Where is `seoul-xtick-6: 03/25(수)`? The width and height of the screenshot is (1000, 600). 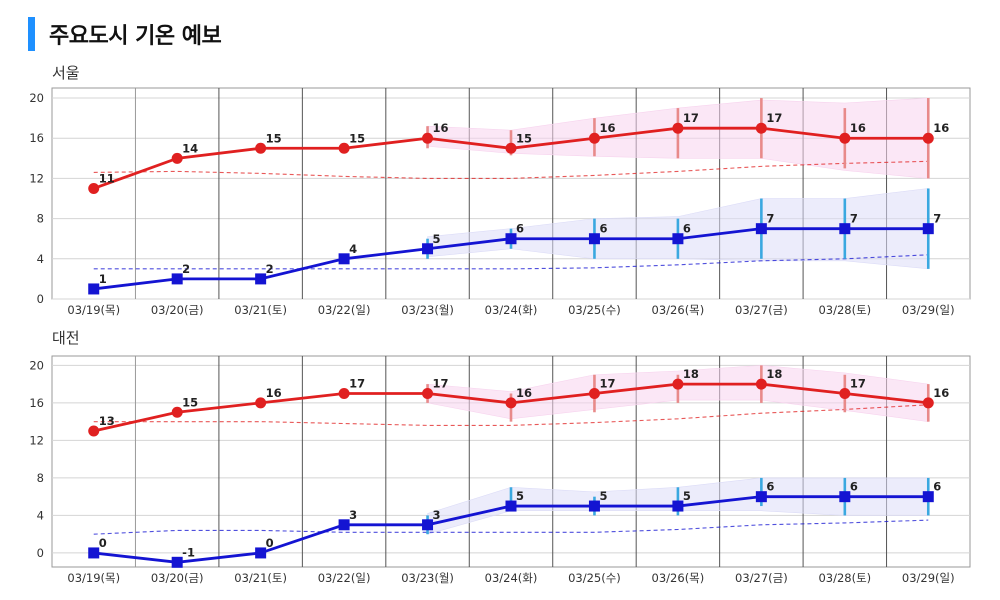
seoul-xtick-6: 03/25(수) is located at coordinates (594, 310).